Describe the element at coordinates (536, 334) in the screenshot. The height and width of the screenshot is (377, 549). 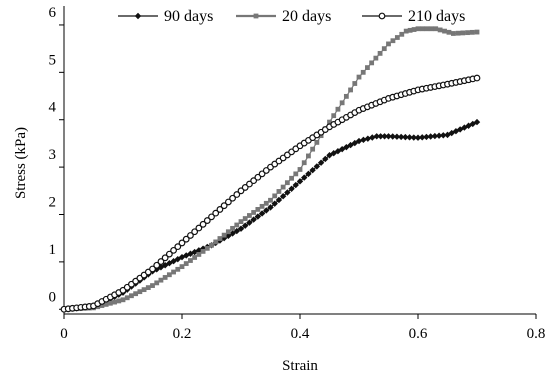
I see `x-tick-label: 0.8` at that location.